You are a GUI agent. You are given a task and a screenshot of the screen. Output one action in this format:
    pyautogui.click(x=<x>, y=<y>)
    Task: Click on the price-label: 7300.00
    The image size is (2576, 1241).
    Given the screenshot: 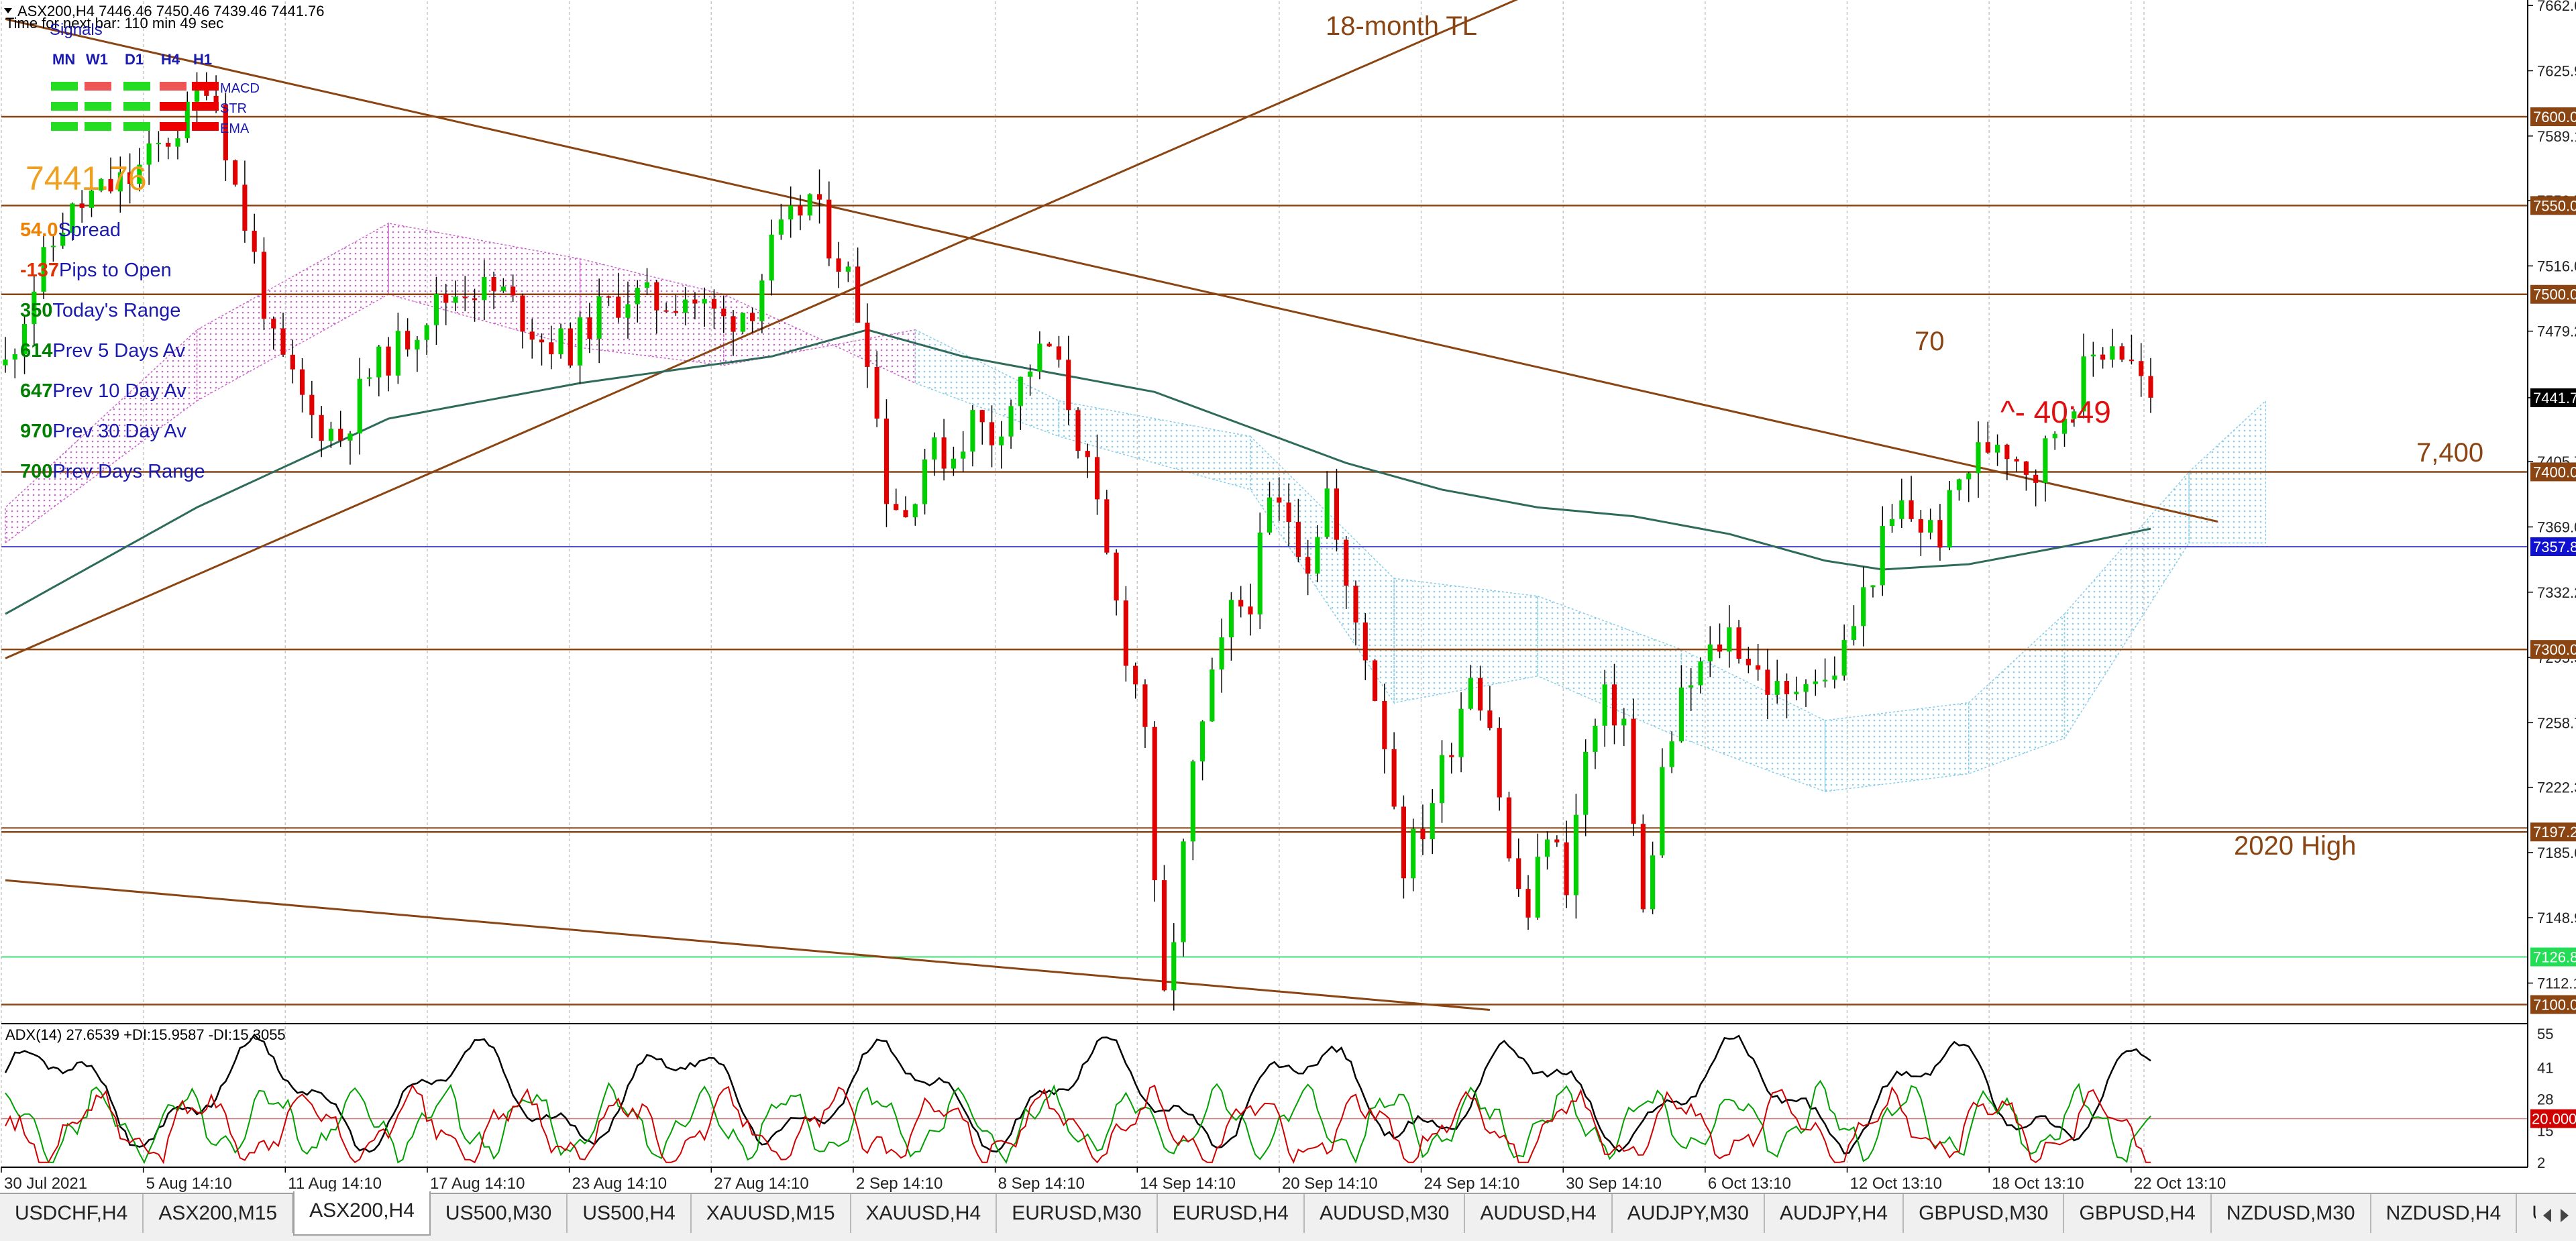 What is the action you would take?
    pyautogui.click(x=2554, y=649)
    